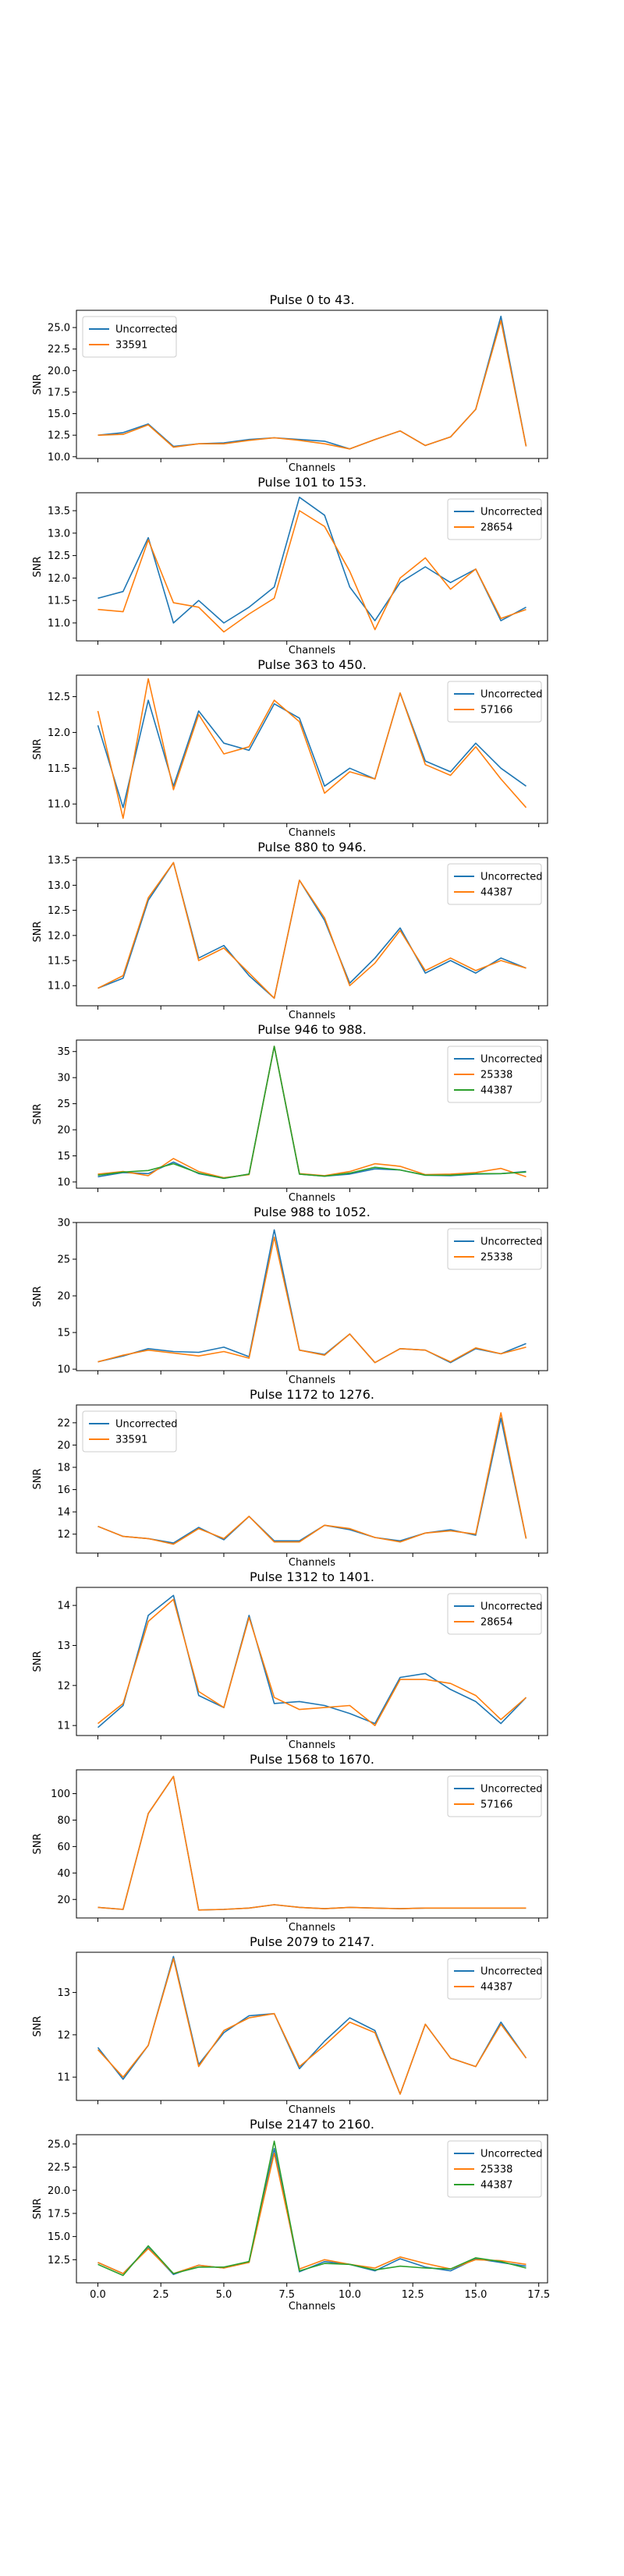 Image resolution: width=624 pixels, height=2576 pixels. Describe the element at coordinates (161, 2295) in the screenshot. I see `x-tick-label: 2.5` at that location.